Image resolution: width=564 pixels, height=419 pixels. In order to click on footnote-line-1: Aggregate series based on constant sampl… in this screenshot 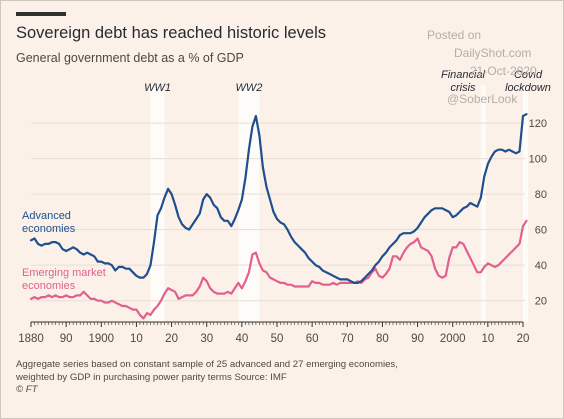, I will do `click(286, 365)`.